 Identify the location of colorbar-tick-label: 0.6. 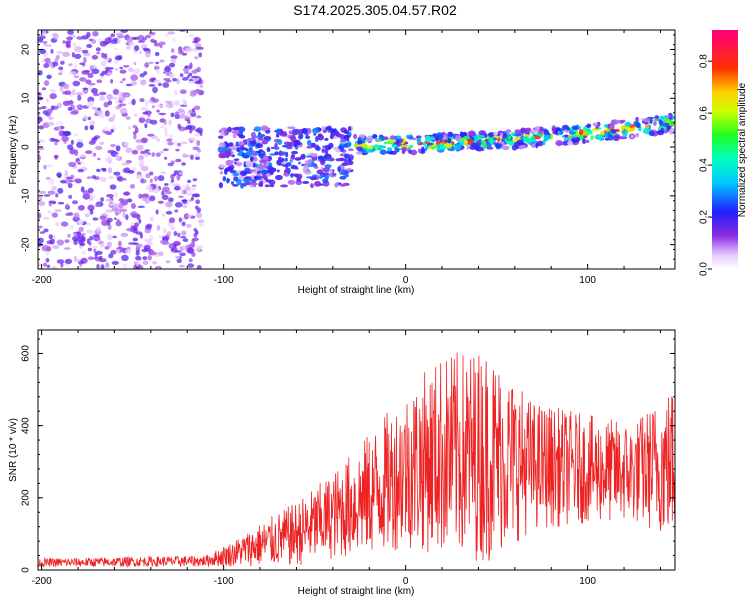
(704, 113).